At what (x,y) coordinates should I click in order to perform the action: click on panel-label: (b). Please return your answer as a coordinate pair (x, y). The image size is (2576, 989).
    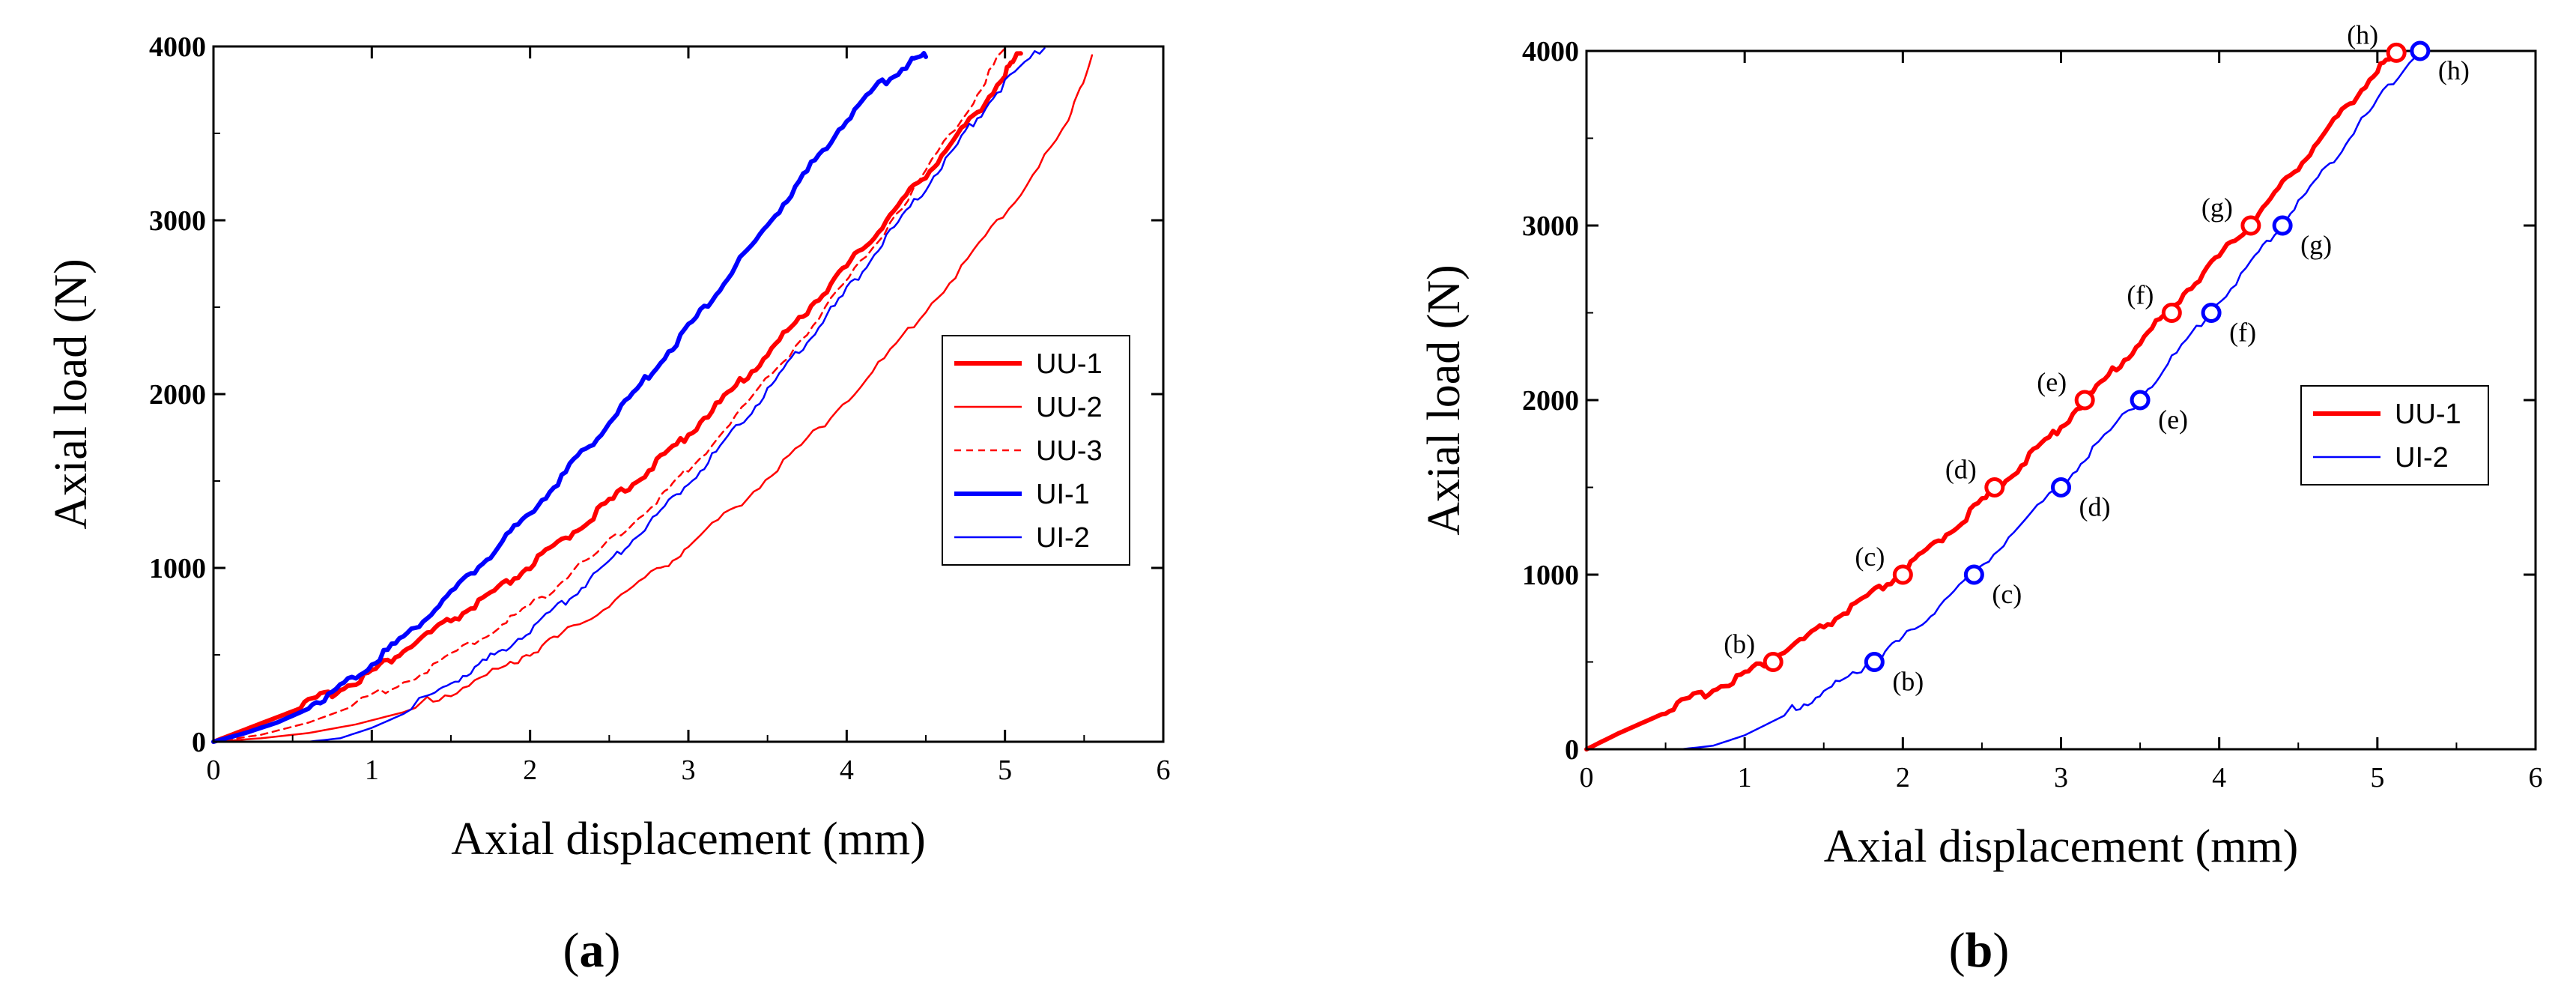
    Looking at the image, I should click on (1979, 950).